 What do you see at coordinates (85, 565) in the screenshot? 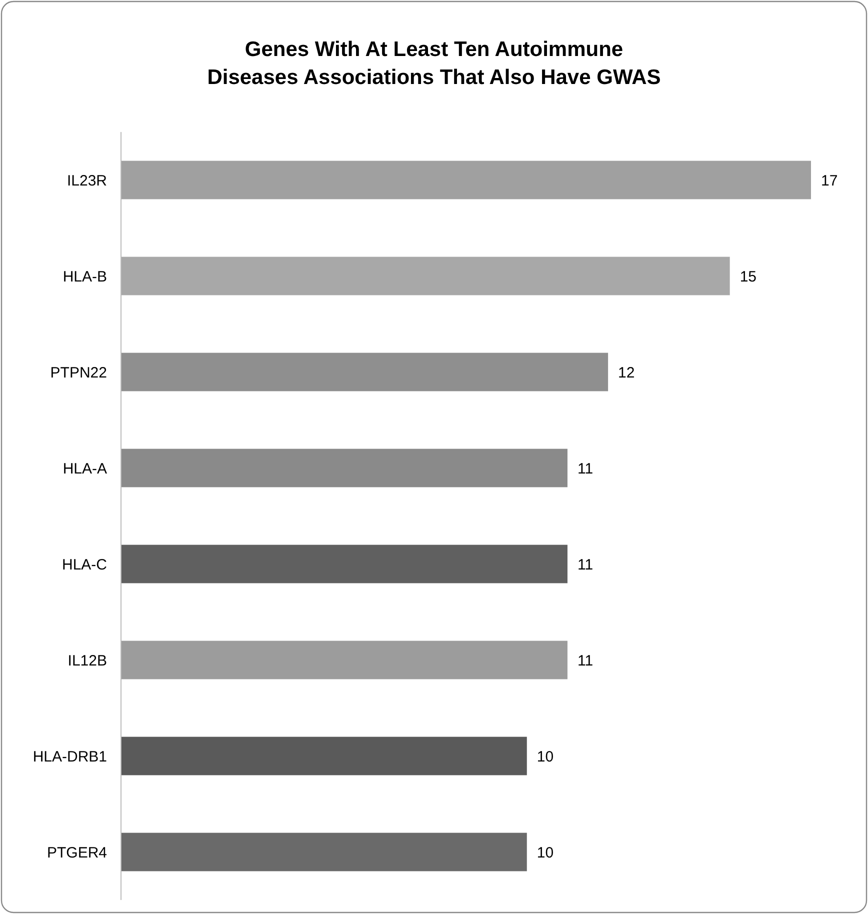
I see `y-tick-label: HLA-C` at bounding box center [85, 565].